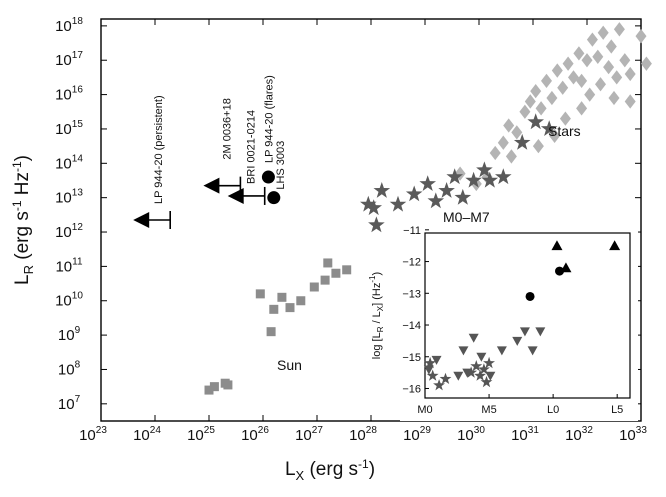 The width and height of the screenshot is (666, 497). I want to click on x-tick-label: 1024, so click(147, 434).